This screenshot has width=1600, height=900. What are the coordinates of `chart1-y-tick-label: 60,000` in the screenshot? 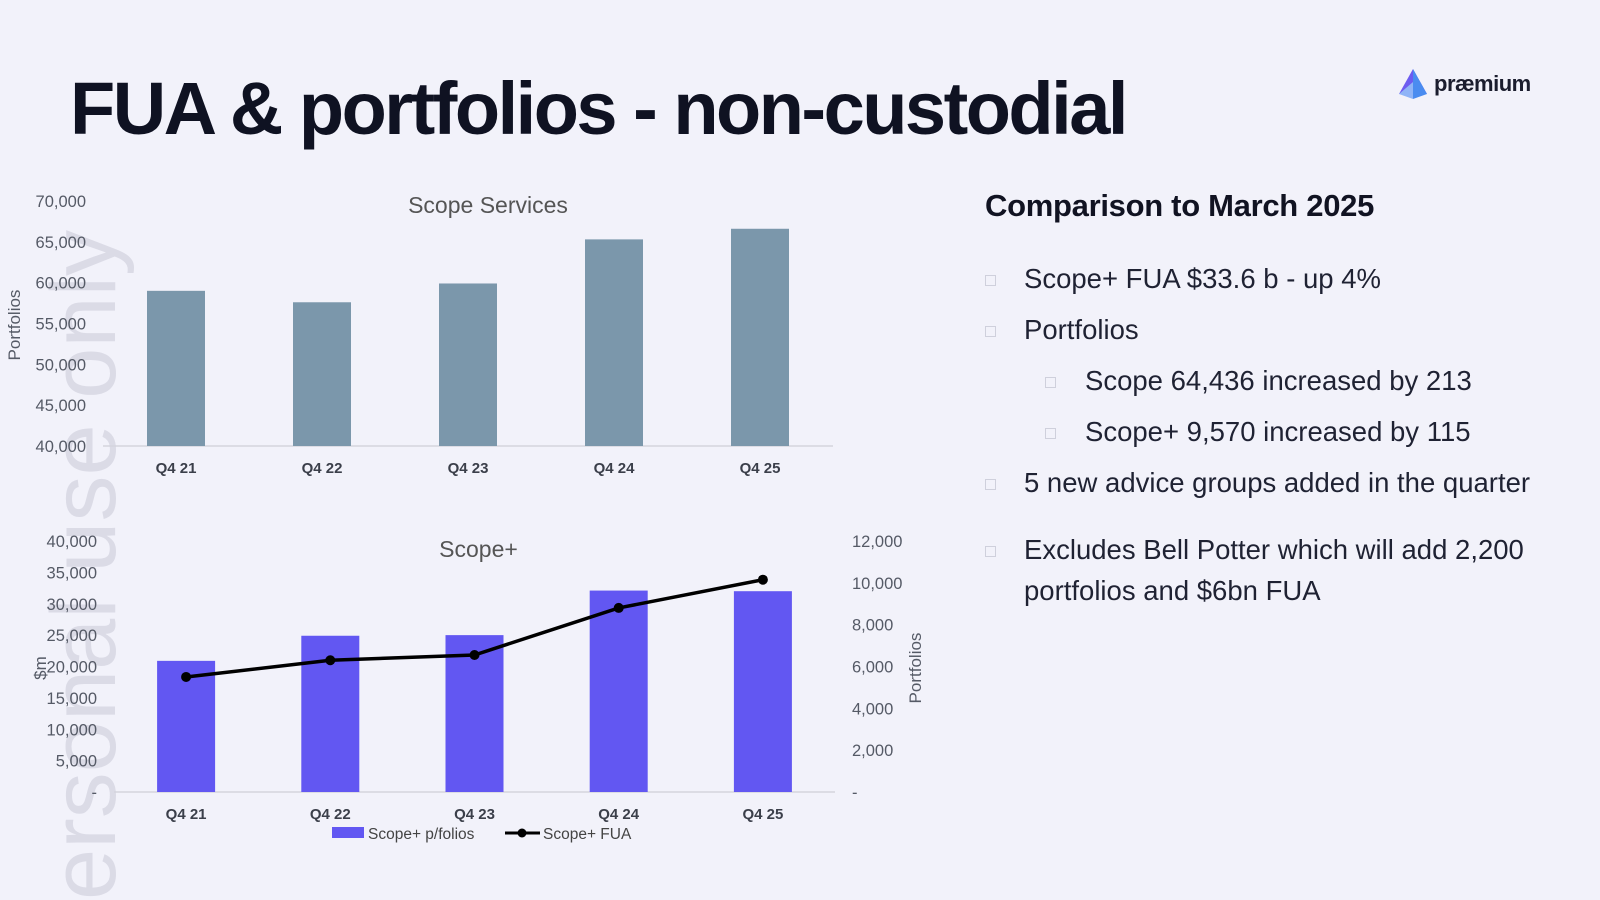 It's located at (61, 284).